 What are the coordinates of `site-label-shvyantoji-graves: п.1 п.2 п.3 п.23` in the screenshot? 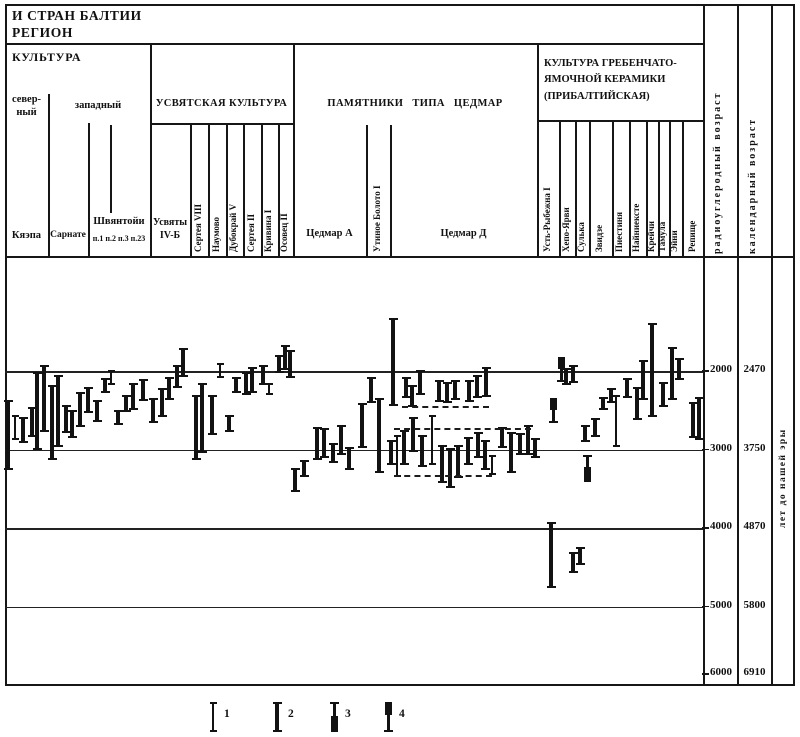 It's located at (119, 238).